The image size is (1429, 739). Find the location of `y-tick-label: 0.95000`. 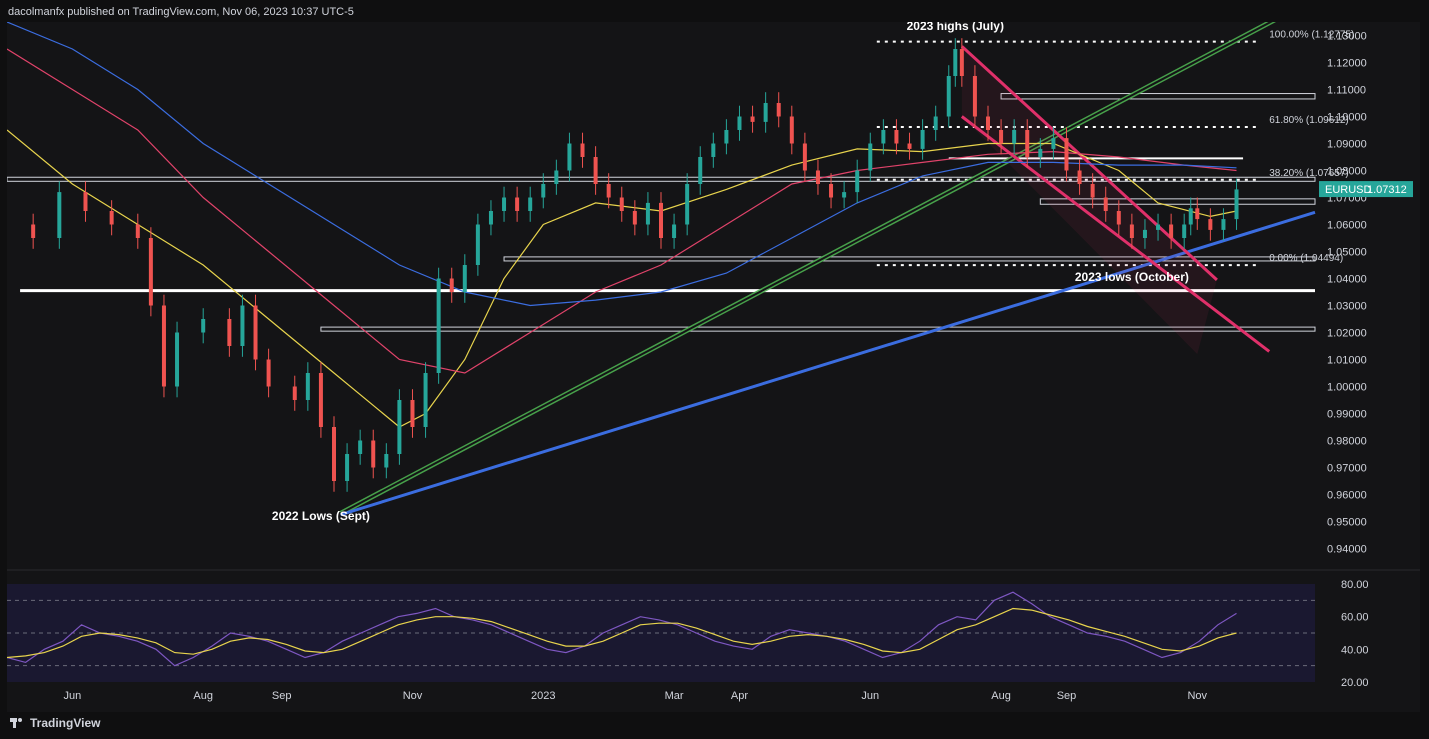

y-tick-label: 0.95000 is located at coordinates (1347, 523).